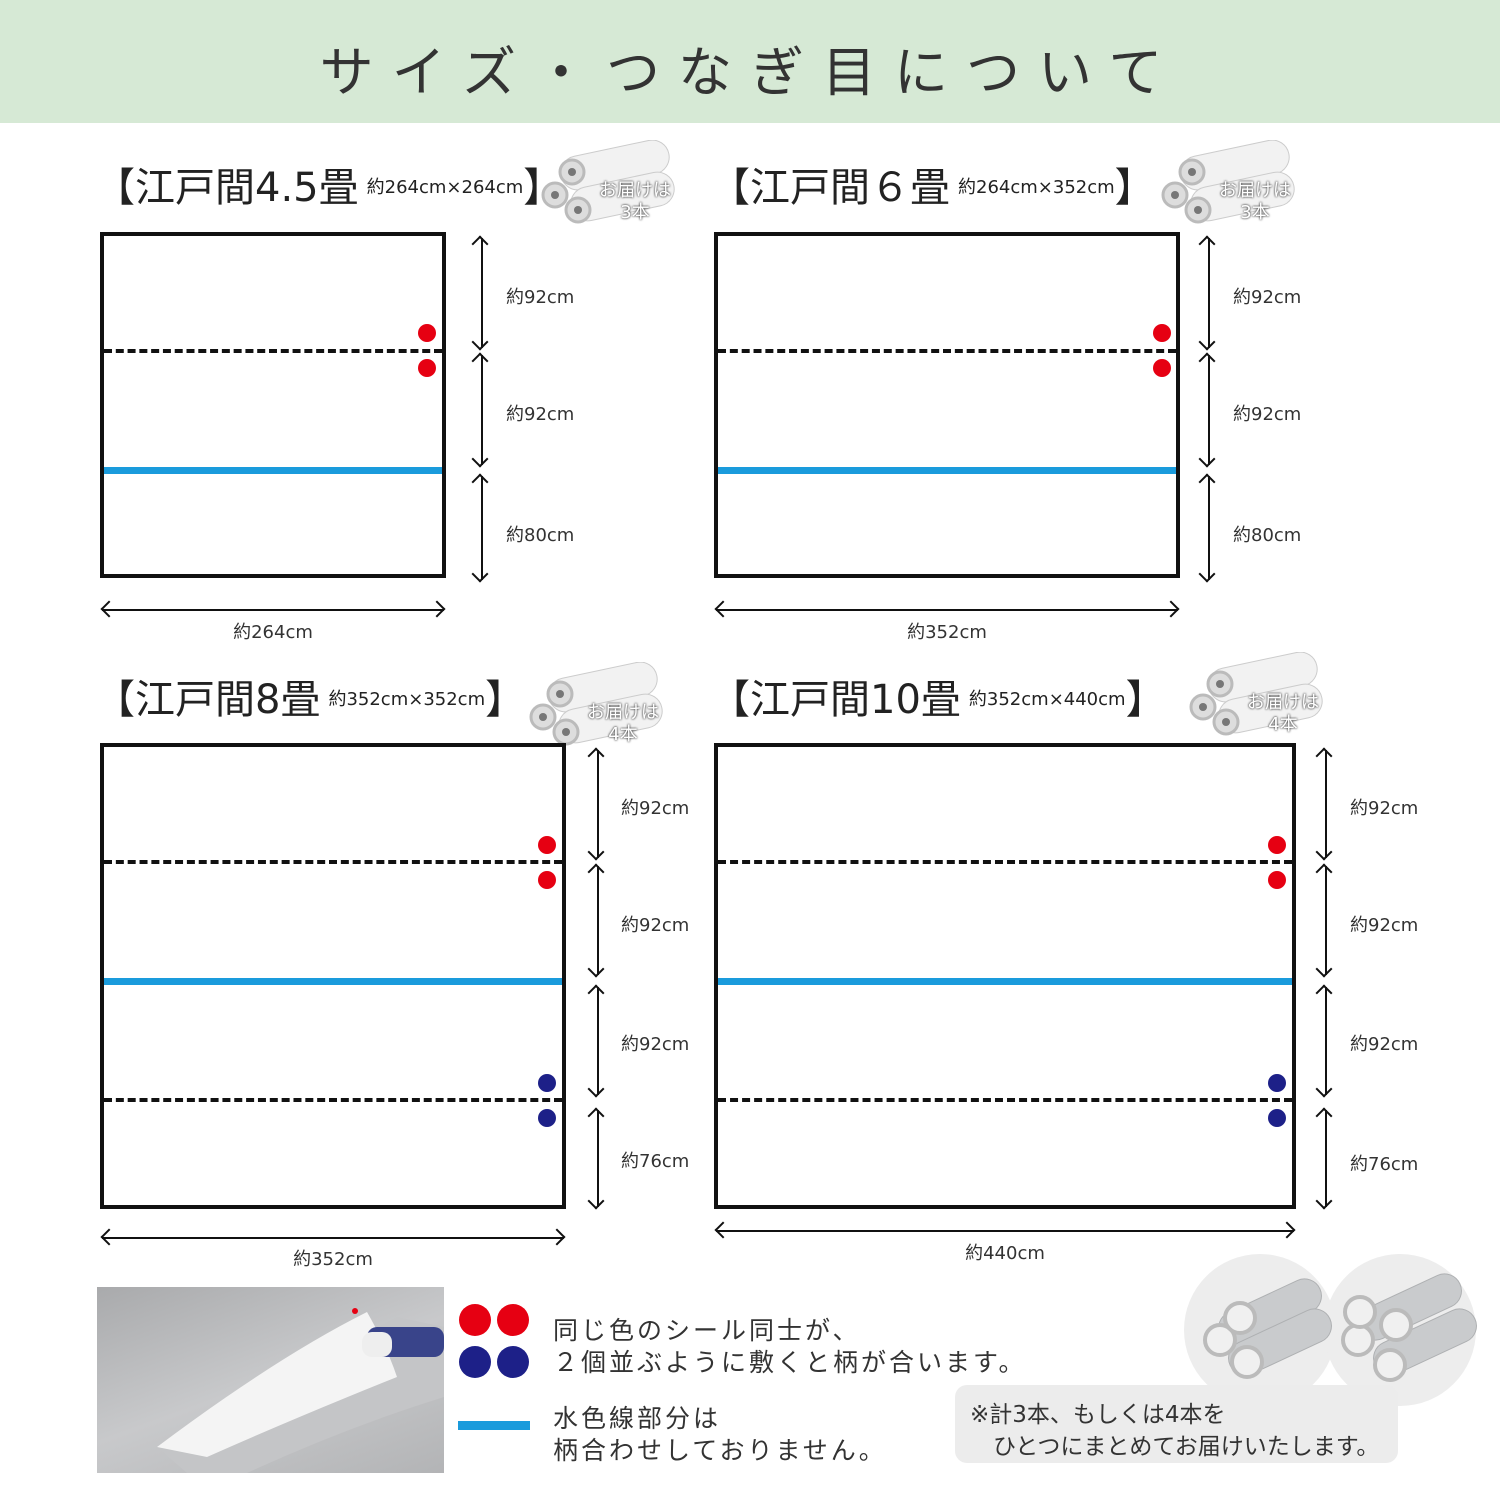  I want to click on legend-dots-text: 同じ色のシール同士が、, so click(707, 1330).